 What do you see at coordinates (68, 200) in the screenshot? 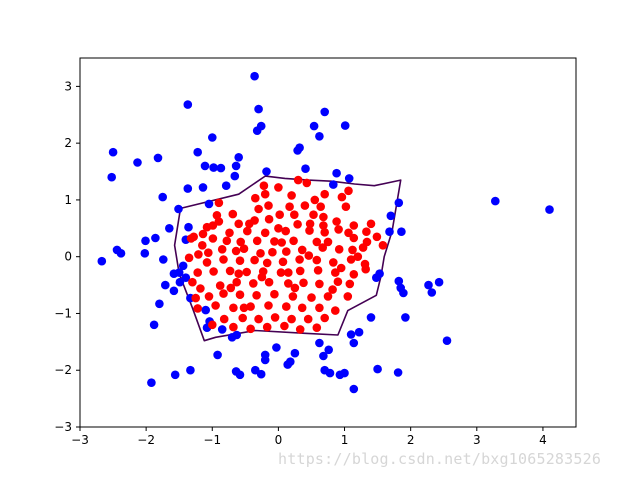
I see `y-tick-label: 1` at bounding box center [68, 200].